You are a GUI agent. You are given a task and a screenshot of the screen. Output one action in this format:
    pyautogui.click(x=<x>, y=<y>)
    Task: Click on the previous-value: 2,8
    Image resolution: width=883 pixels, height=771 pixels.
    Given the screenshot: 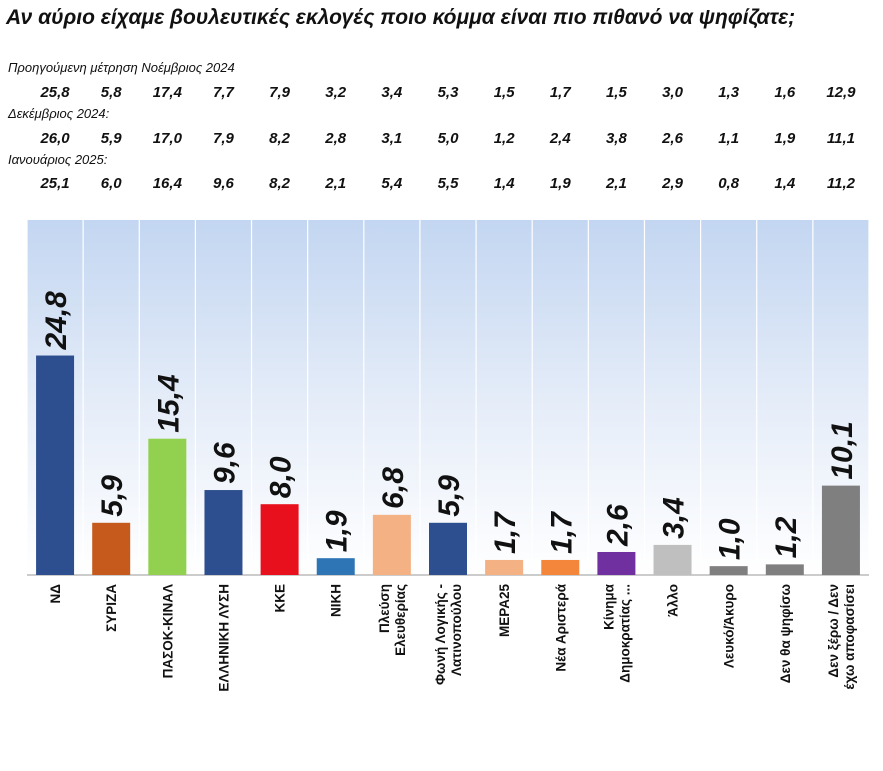 What is the action you would take?
    pyautogui.click(x=336, y=138)
    